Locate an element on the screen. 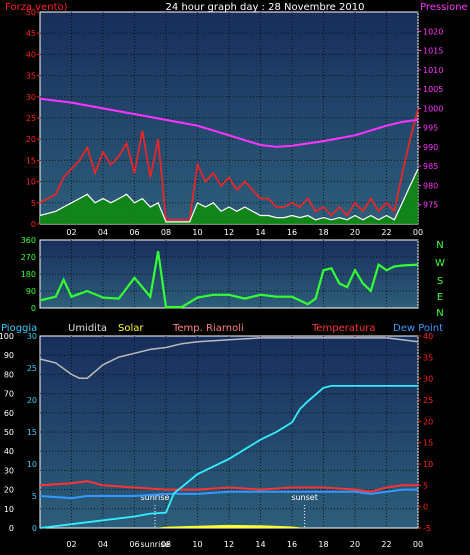 This screenshot has height=555, width=470. humidity-tick-label: 0 is located at coordinates (34, 528).